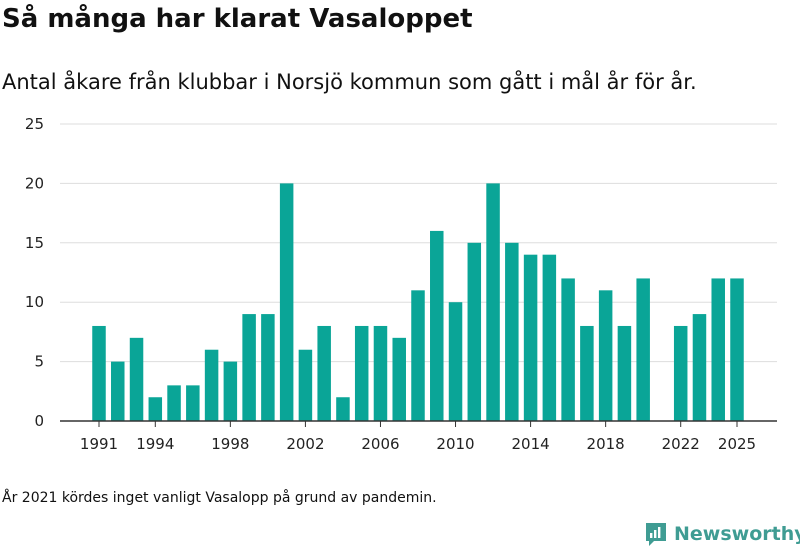 Image resolution: width=800 pixels, height=550 pixels. I want to click on x-tick-label: 2014, so click(530, 444).